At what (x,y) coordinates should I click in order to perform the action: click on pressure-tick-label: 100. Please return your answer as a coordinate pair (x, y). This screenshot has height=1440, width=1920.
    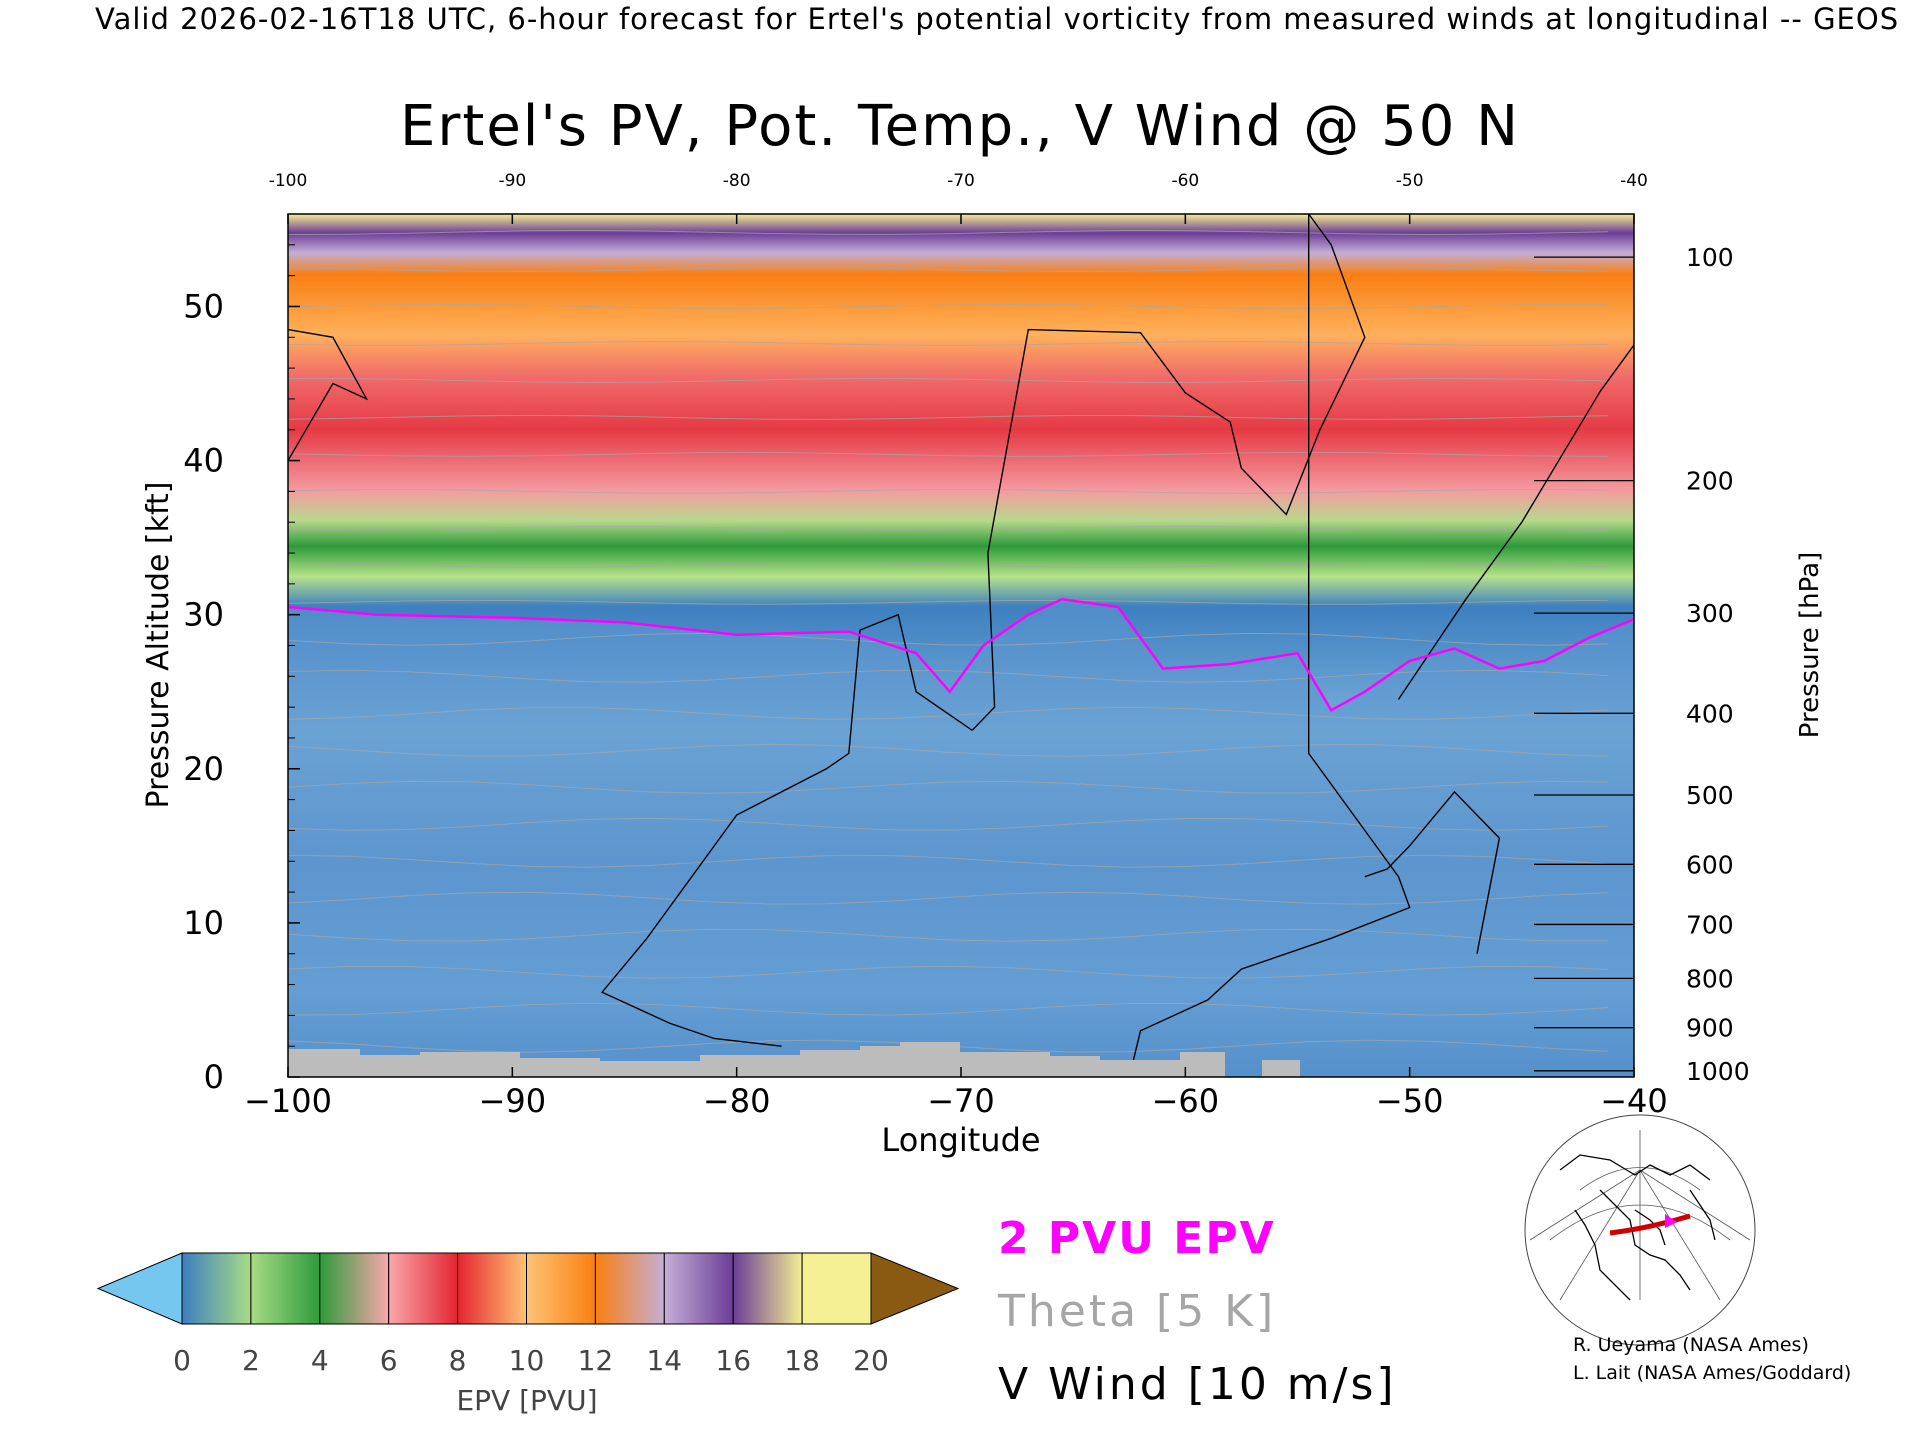
    Looking at the image, I should click on (1710, 257).